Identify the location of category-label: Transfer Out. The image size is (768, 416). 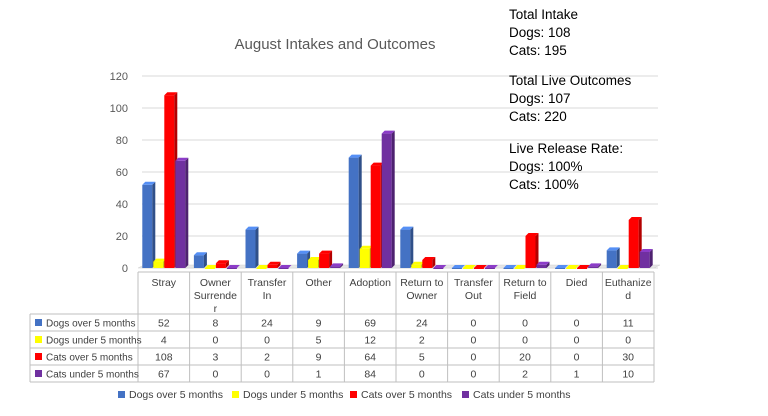
(473, 289).